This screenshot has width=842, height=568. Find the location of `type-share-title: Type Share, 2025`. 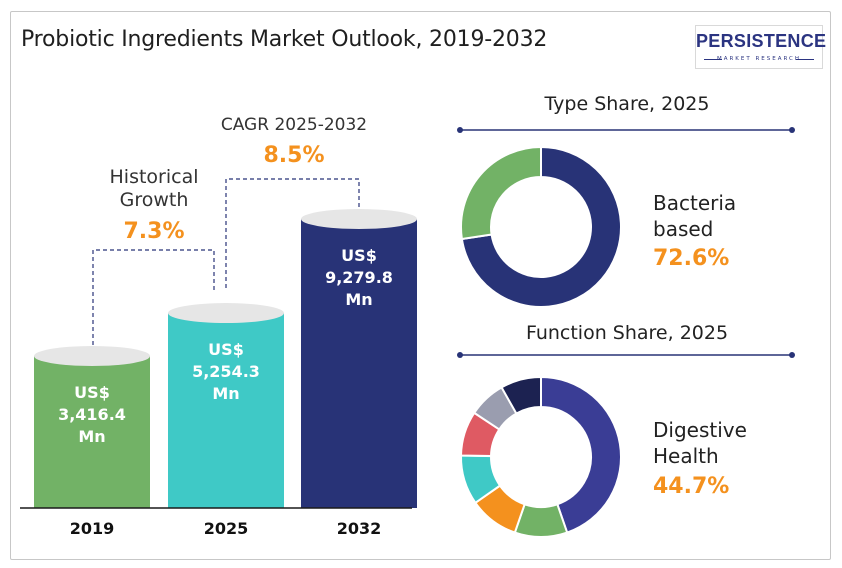

type-share-title: Type Share, 2025 is located at coordinates (627, 104).